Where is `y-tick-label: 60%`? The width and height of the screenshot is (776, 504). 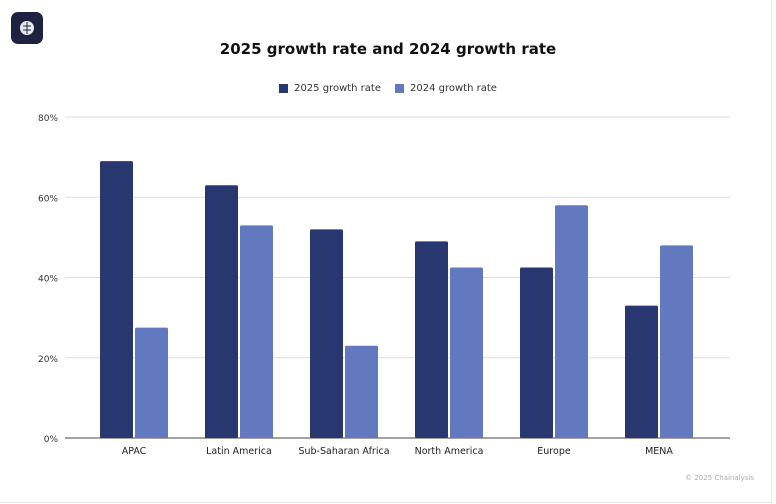
y-tick-label: 60% is located at coordinates (48, 199).